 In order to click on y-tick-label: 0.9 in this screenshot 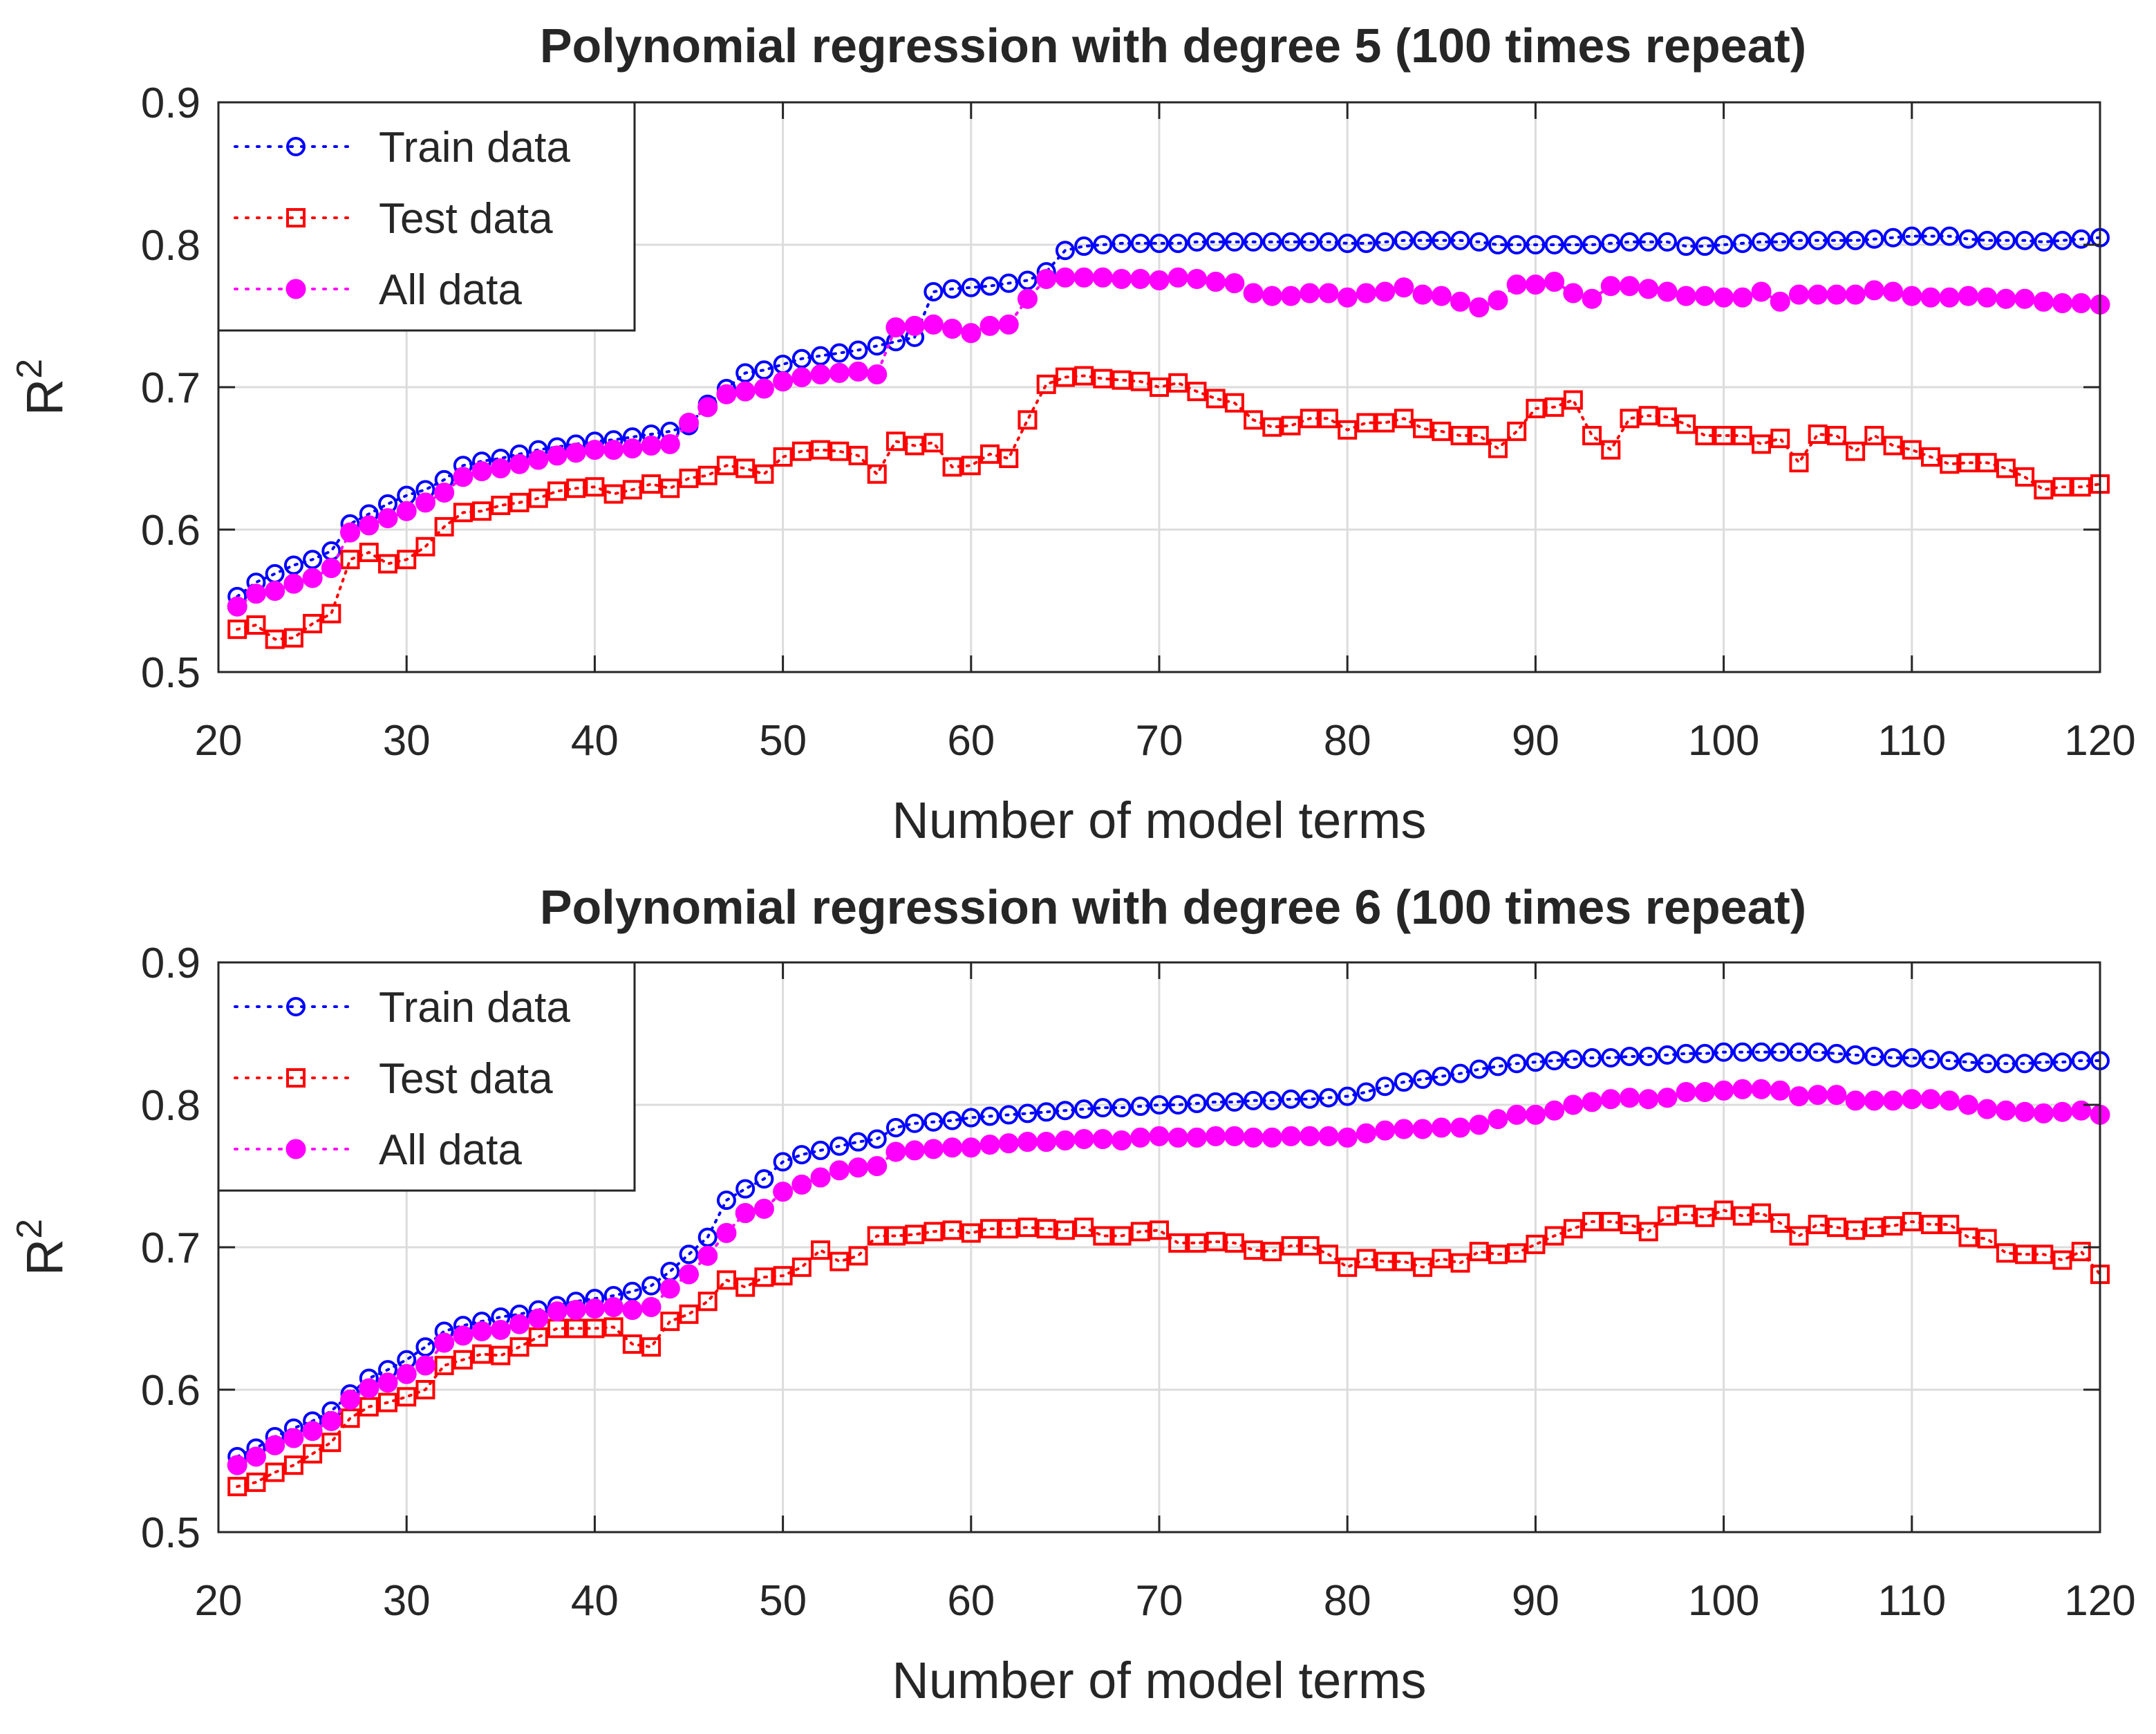, I will do `click(171, 103)`.